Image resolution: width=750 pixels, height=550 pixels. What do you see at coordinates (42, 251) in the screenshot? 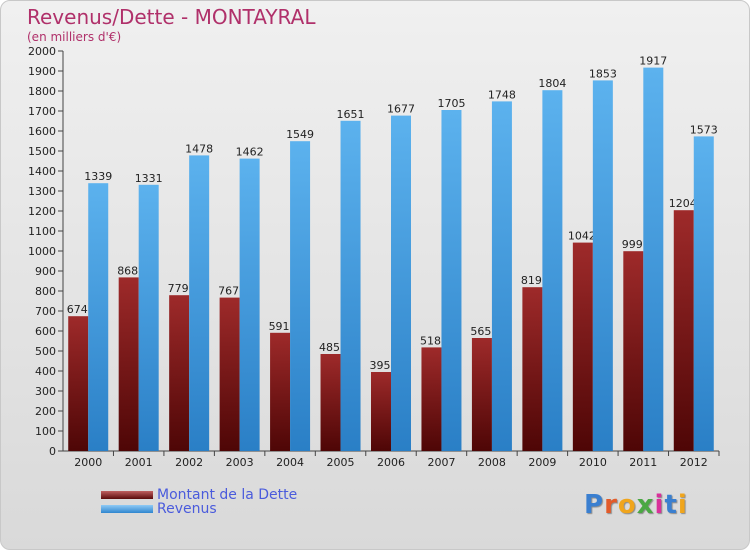
I see `y-tick-label: 1000` at bounding box center [42, 251].